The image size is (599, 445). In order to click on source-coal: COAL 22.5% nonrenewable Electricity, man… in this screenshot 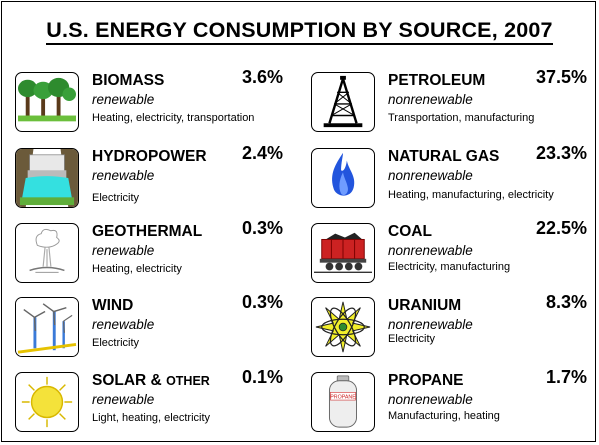, I will do `click(455, 254)`.